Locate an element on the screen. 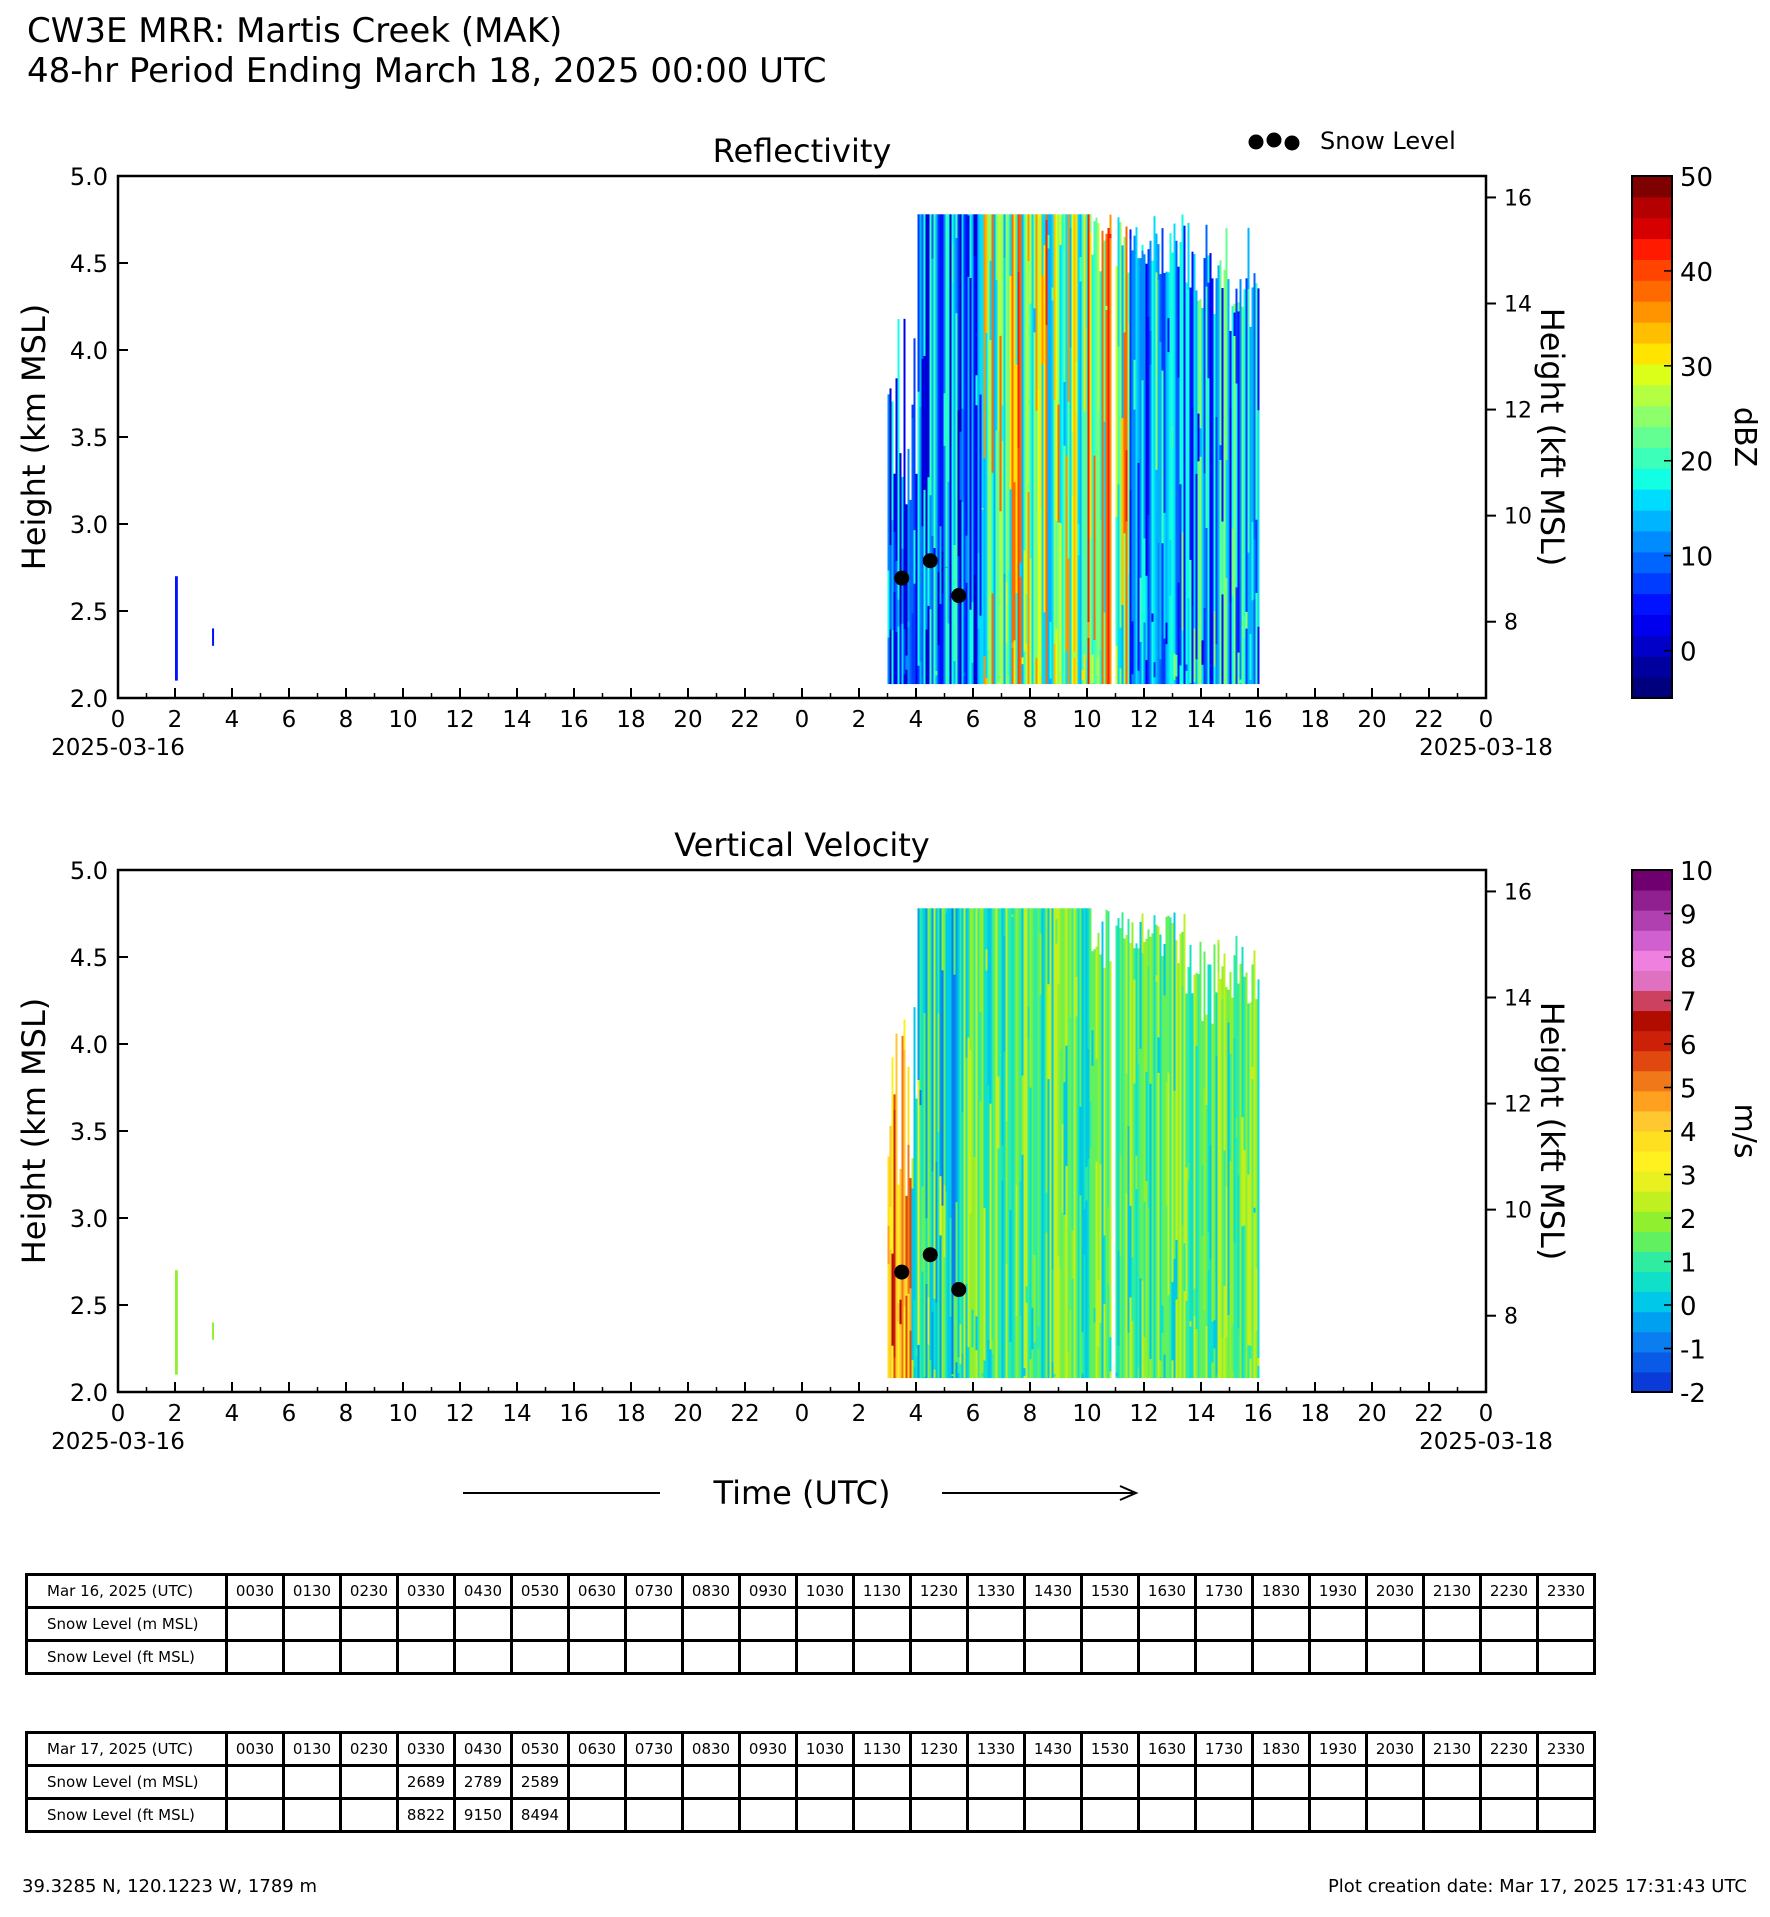 The image size is (1770, 1917). snow-level-point is located at coordinates (902, 578).